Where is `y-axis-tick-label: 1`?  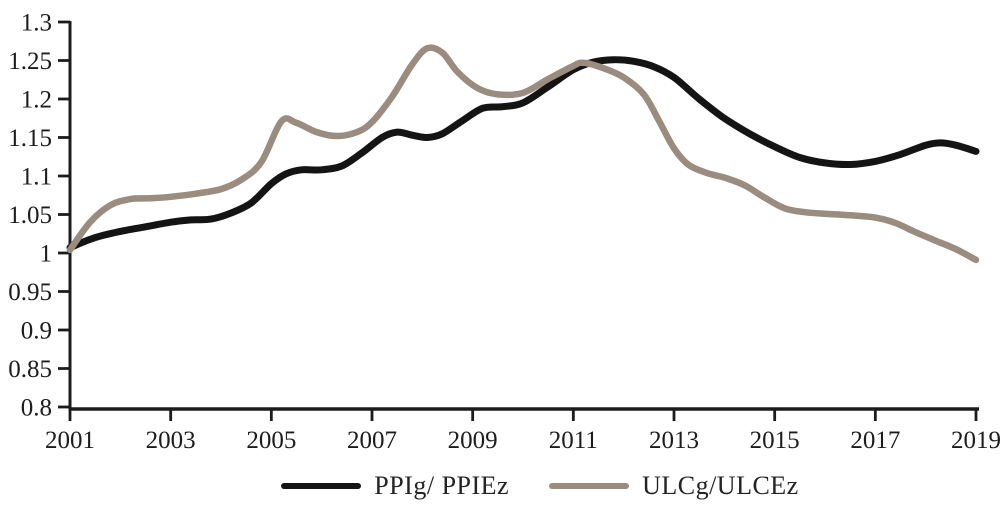
y-axis-tick-label: 1 is located at coordinates (46, 254).